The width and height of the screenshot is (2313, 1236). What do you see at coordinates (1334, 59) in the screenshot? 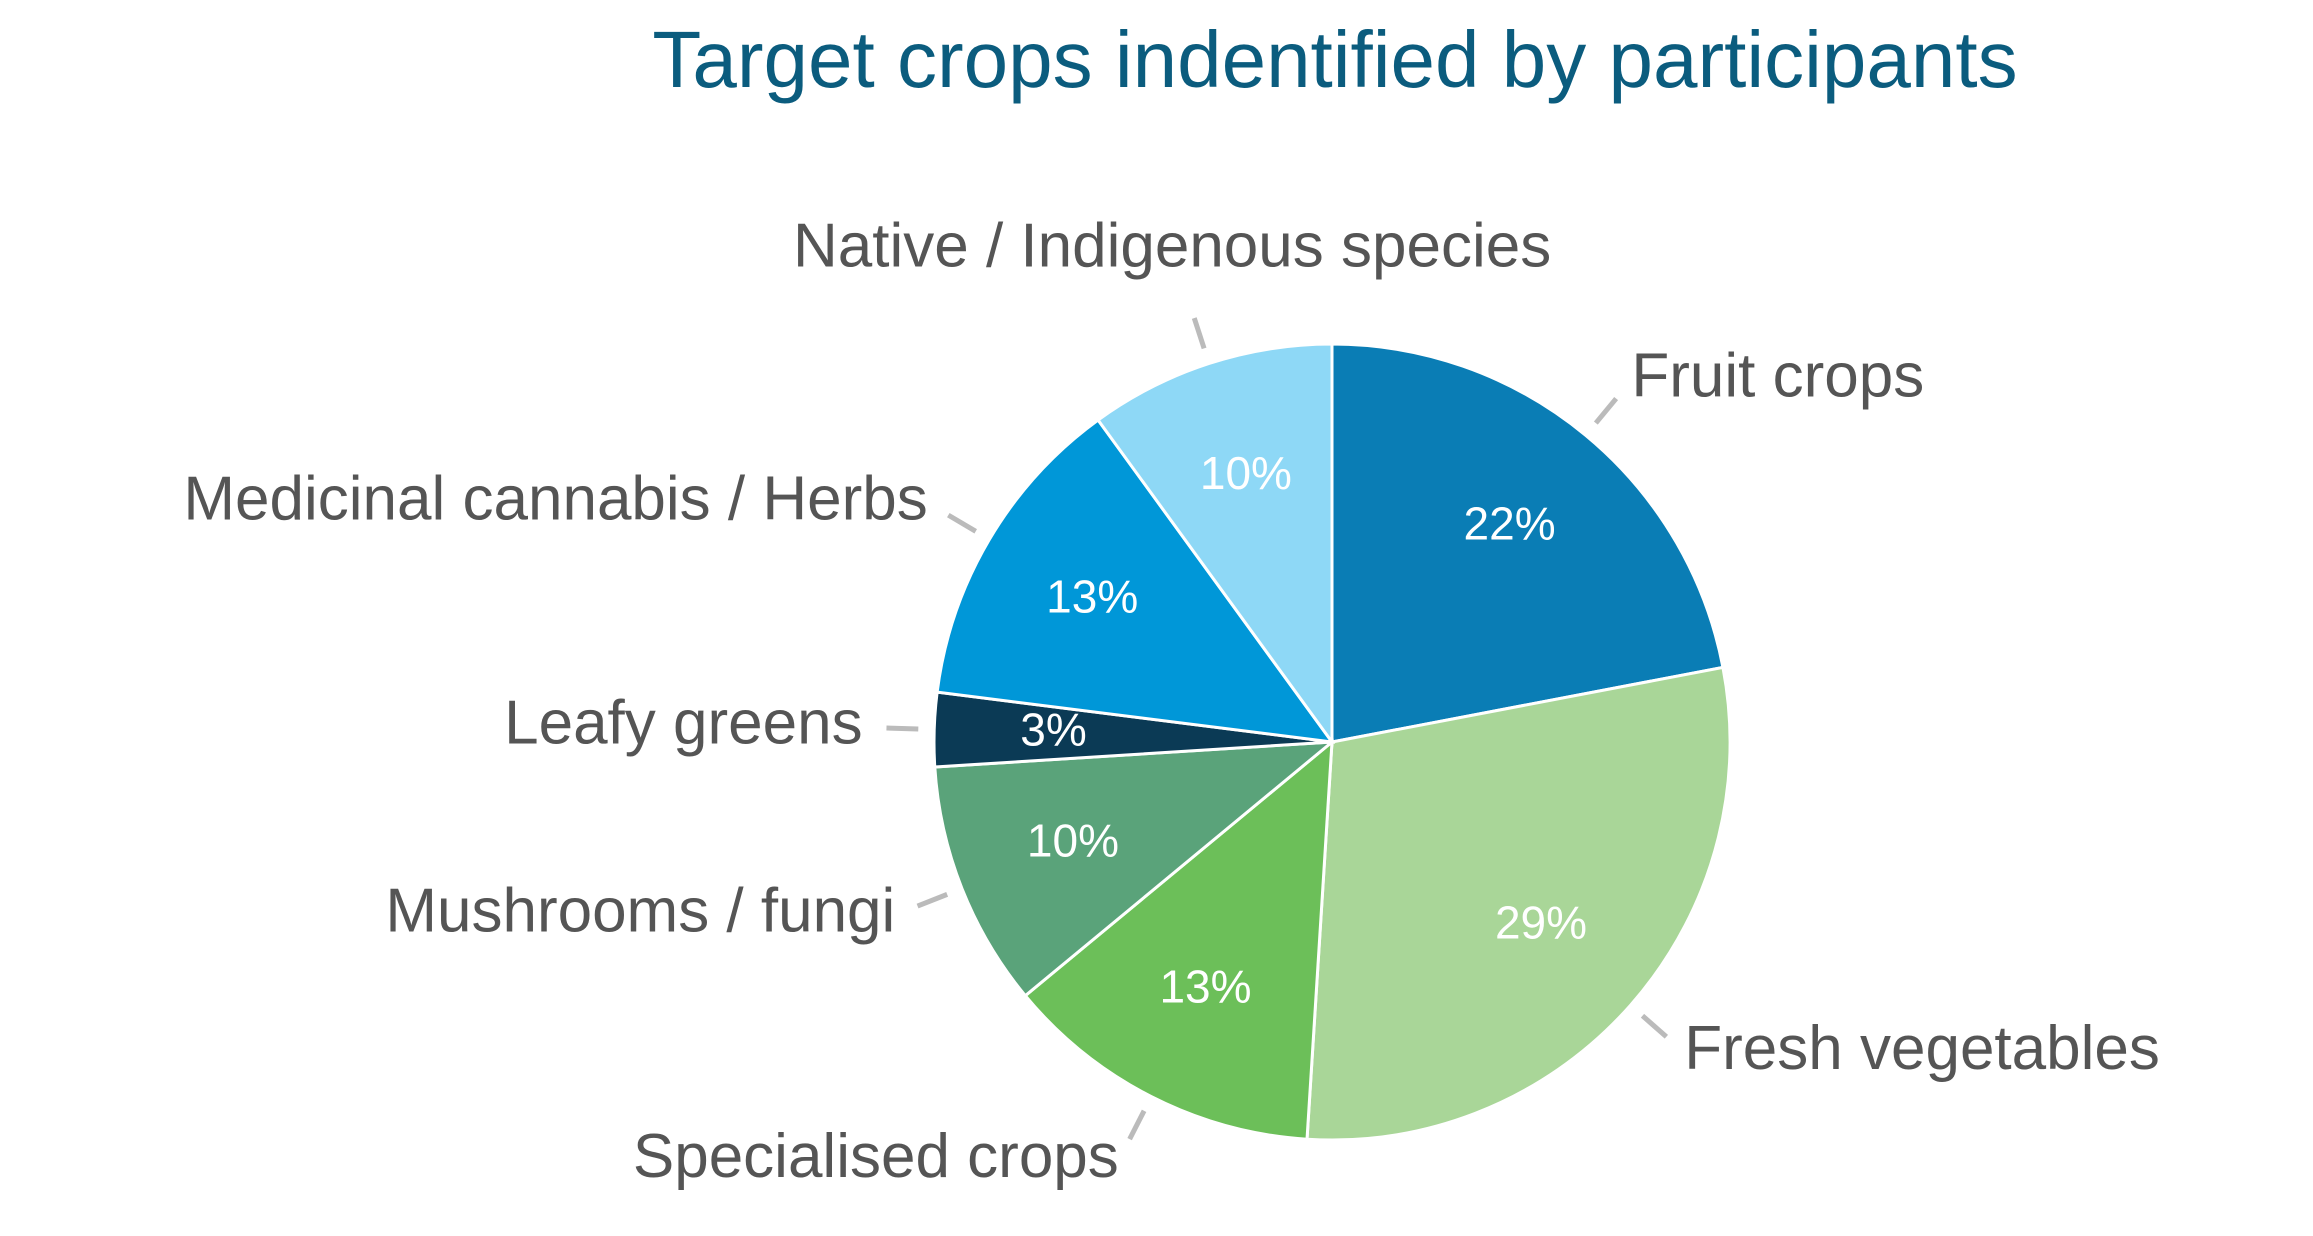
I see `chart-title: Target crops indentified by participants` at bounding box center [1334, 59].